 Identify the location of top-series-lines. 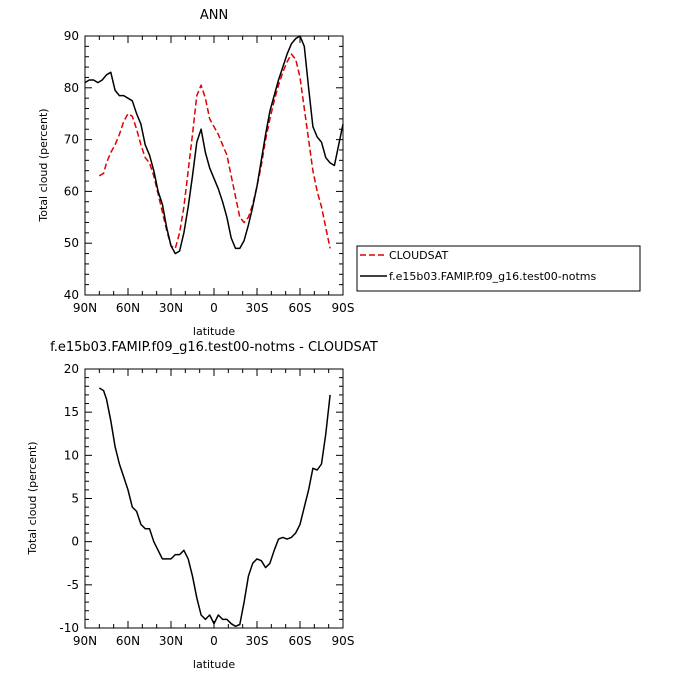
(214, 145).